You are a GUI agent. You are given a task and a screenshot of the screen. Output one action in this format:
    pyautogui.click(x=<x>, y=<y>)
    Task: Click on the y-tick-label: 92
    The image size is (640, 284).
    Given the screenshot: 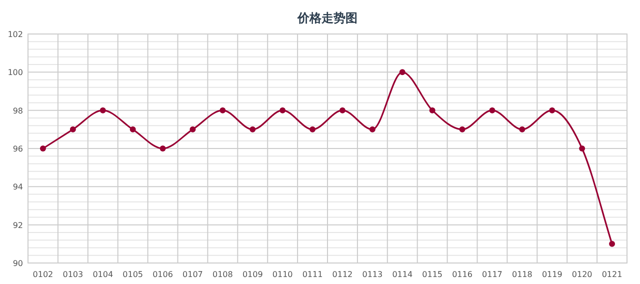 What is the action you would take?
    pyautogui.click(x=17, y=225)
    